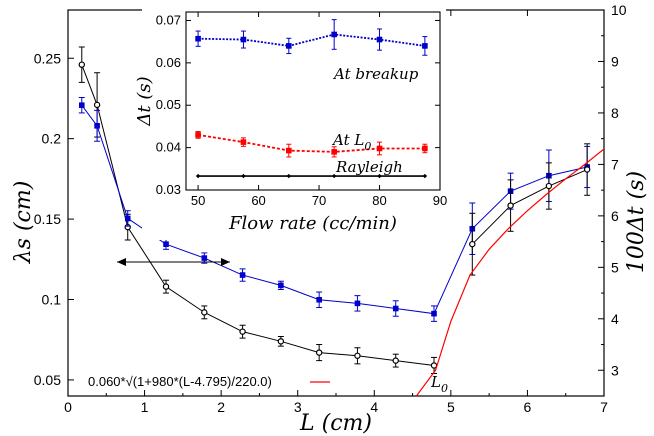  Describe the element at coordinates (374, 407) in the screenshot. I see `x-tick-label: 4` at that location.